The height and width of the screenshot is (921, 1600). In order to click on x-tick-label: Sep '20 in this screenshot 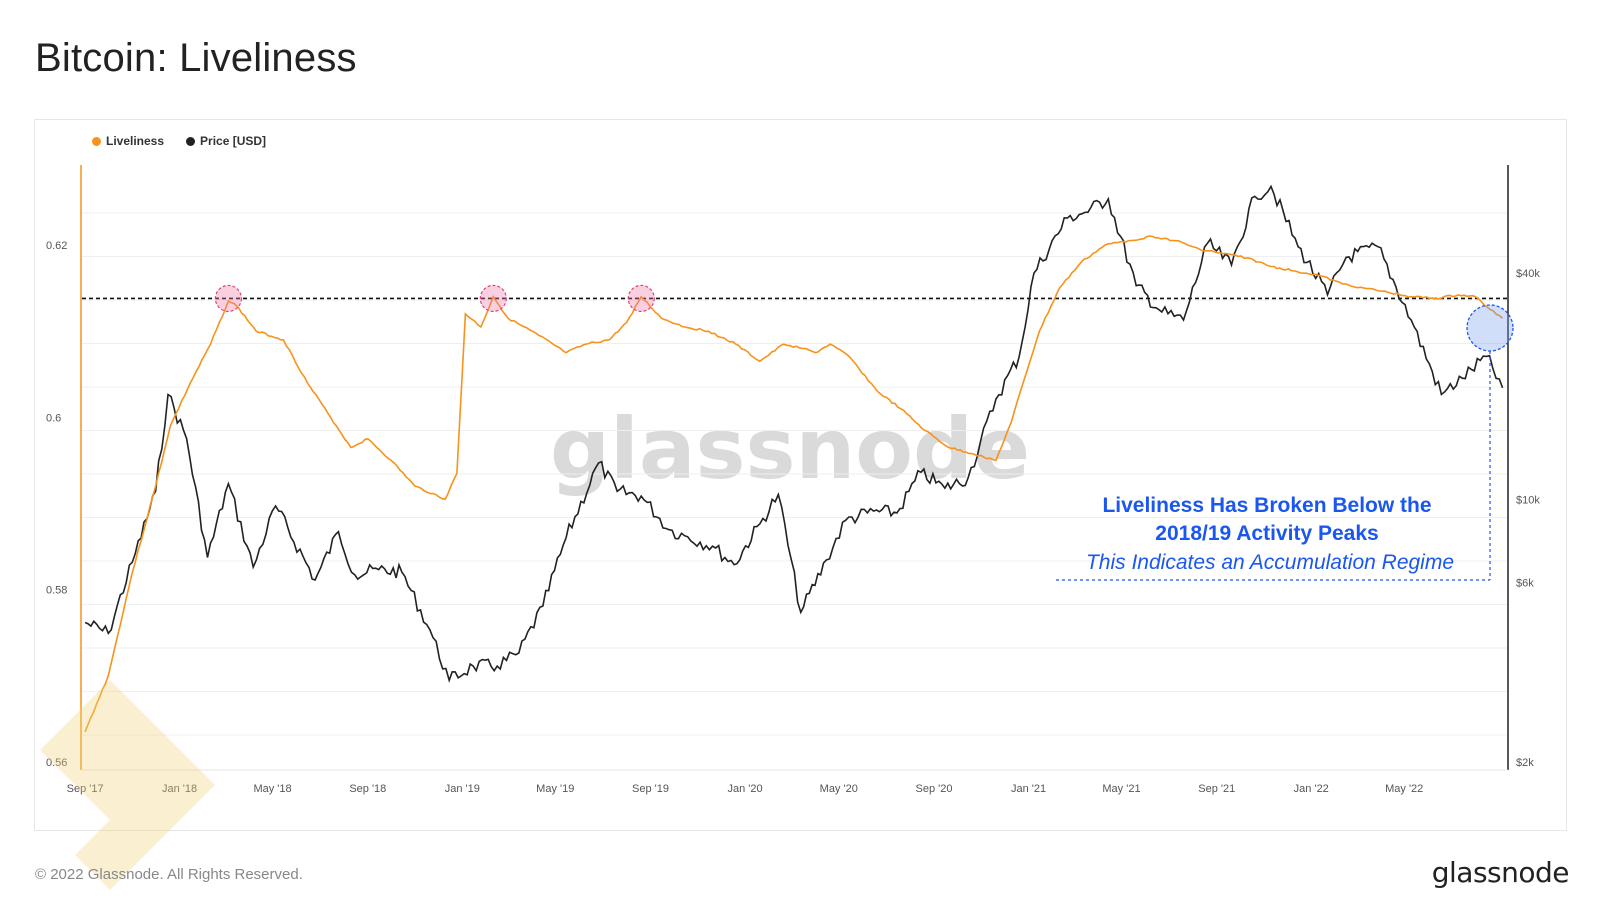, I will do `click(934, 789)`.